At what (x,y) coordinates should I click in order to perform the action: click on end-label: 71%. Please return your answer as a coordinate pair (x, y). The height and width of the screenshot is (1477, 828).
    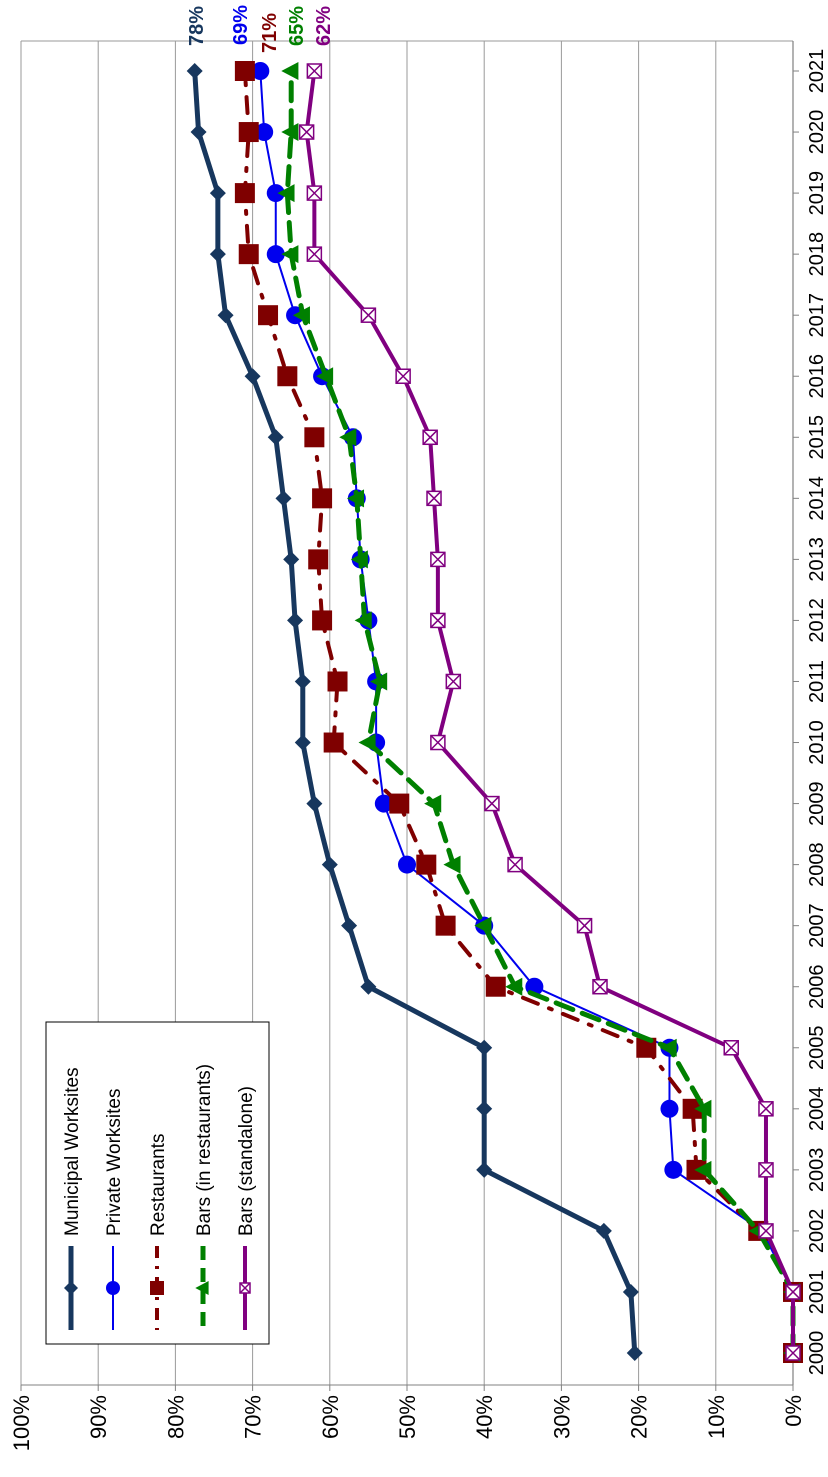
    Looking at the image, I should click on (270, 33).